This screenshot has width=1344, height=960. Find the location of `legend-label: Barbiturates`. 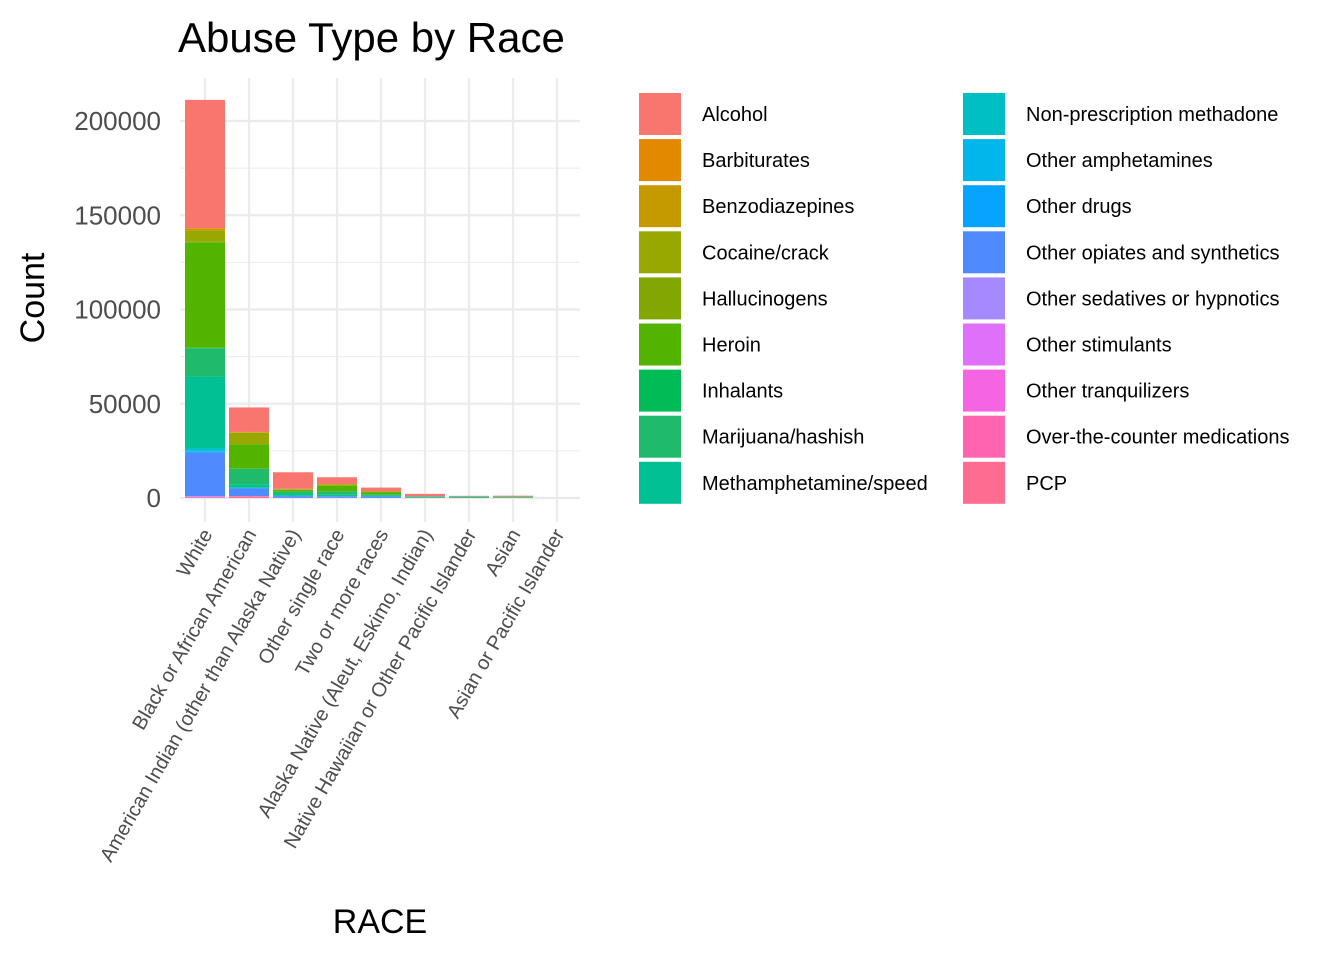

legend-label: Barbiturates is located at coordinates (756, 161).